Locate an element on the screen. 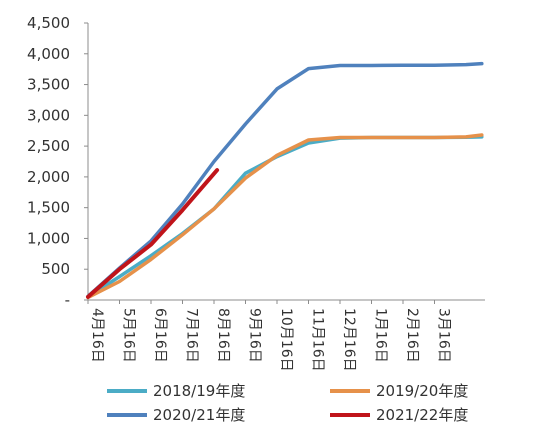 The image size is (550, 435). legend-label-4: 2021/22年度 is located at coordinates (422, 415).